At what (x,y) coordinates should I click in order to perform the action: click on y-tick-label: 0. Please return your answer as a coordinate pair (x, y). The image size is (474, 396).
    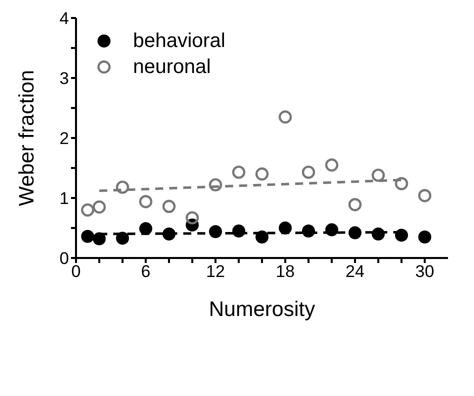
    Looking at the image, I should click on (64, 258).